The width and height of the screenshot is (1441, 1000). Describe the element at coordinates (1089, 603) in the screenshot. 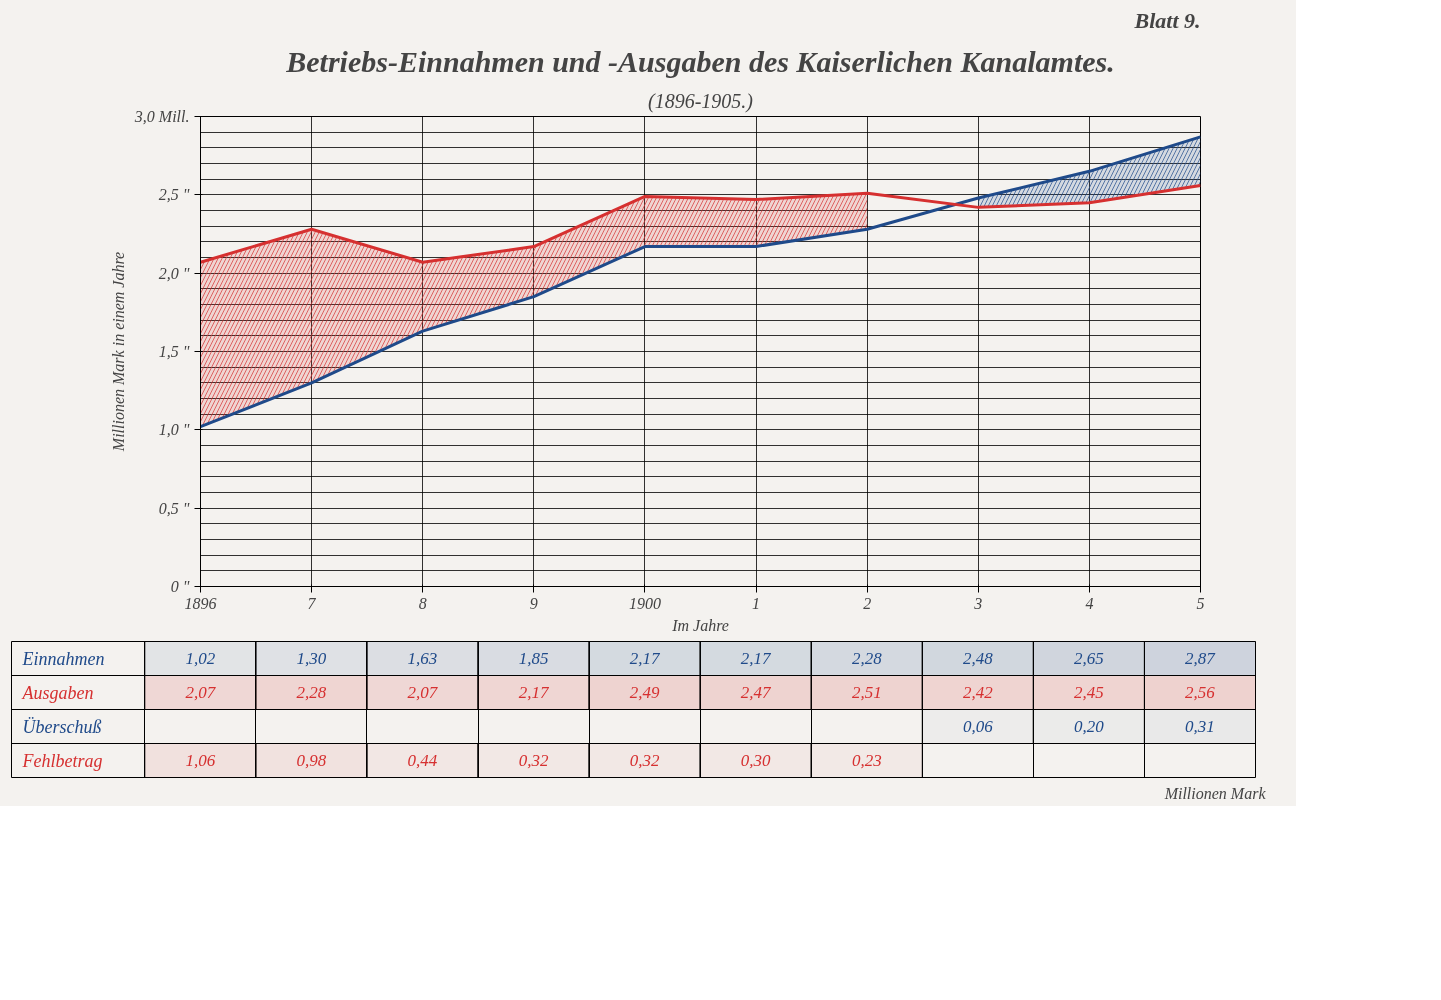

I see `x-tick-label: 4` at that location.